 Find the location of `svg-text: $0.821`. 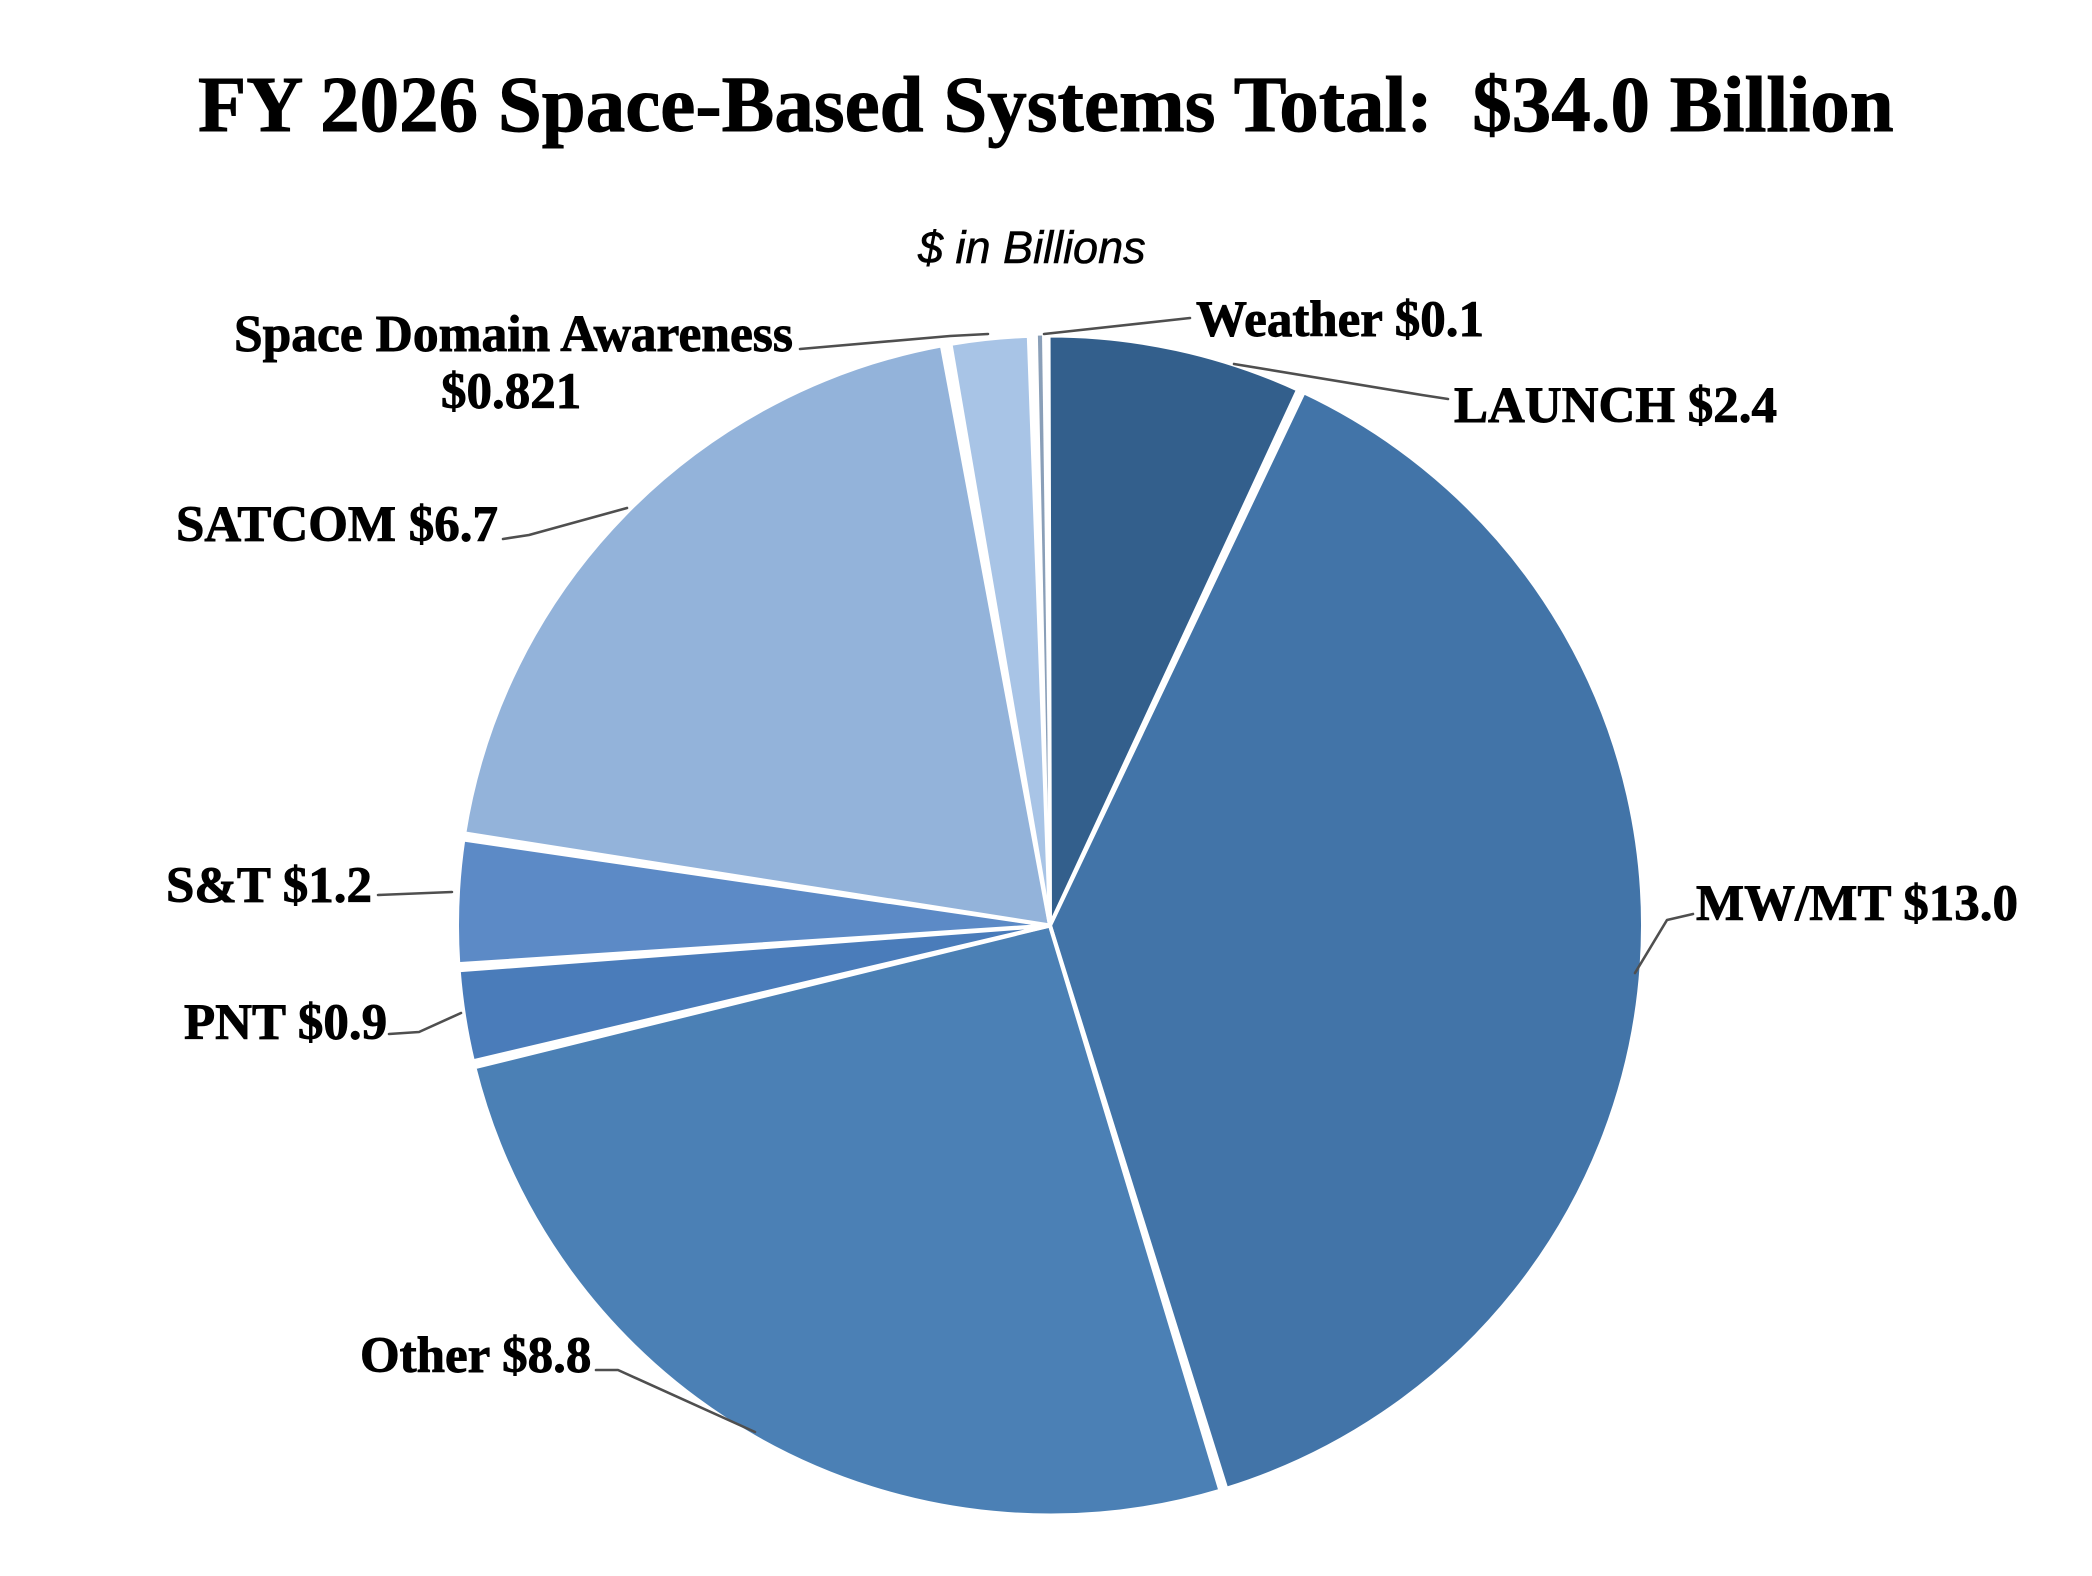

svg-text: $0.821 is located at coordinates (511, 392).